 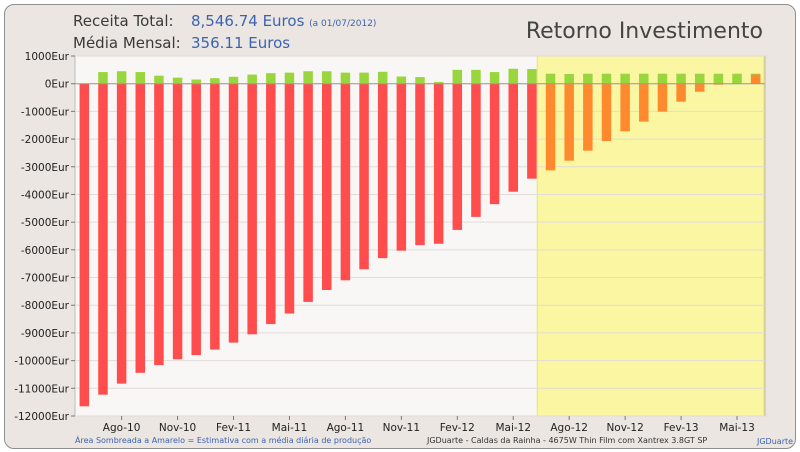 I want to click on y-tick-label: -7000Eur, so click(x=45, y=279).